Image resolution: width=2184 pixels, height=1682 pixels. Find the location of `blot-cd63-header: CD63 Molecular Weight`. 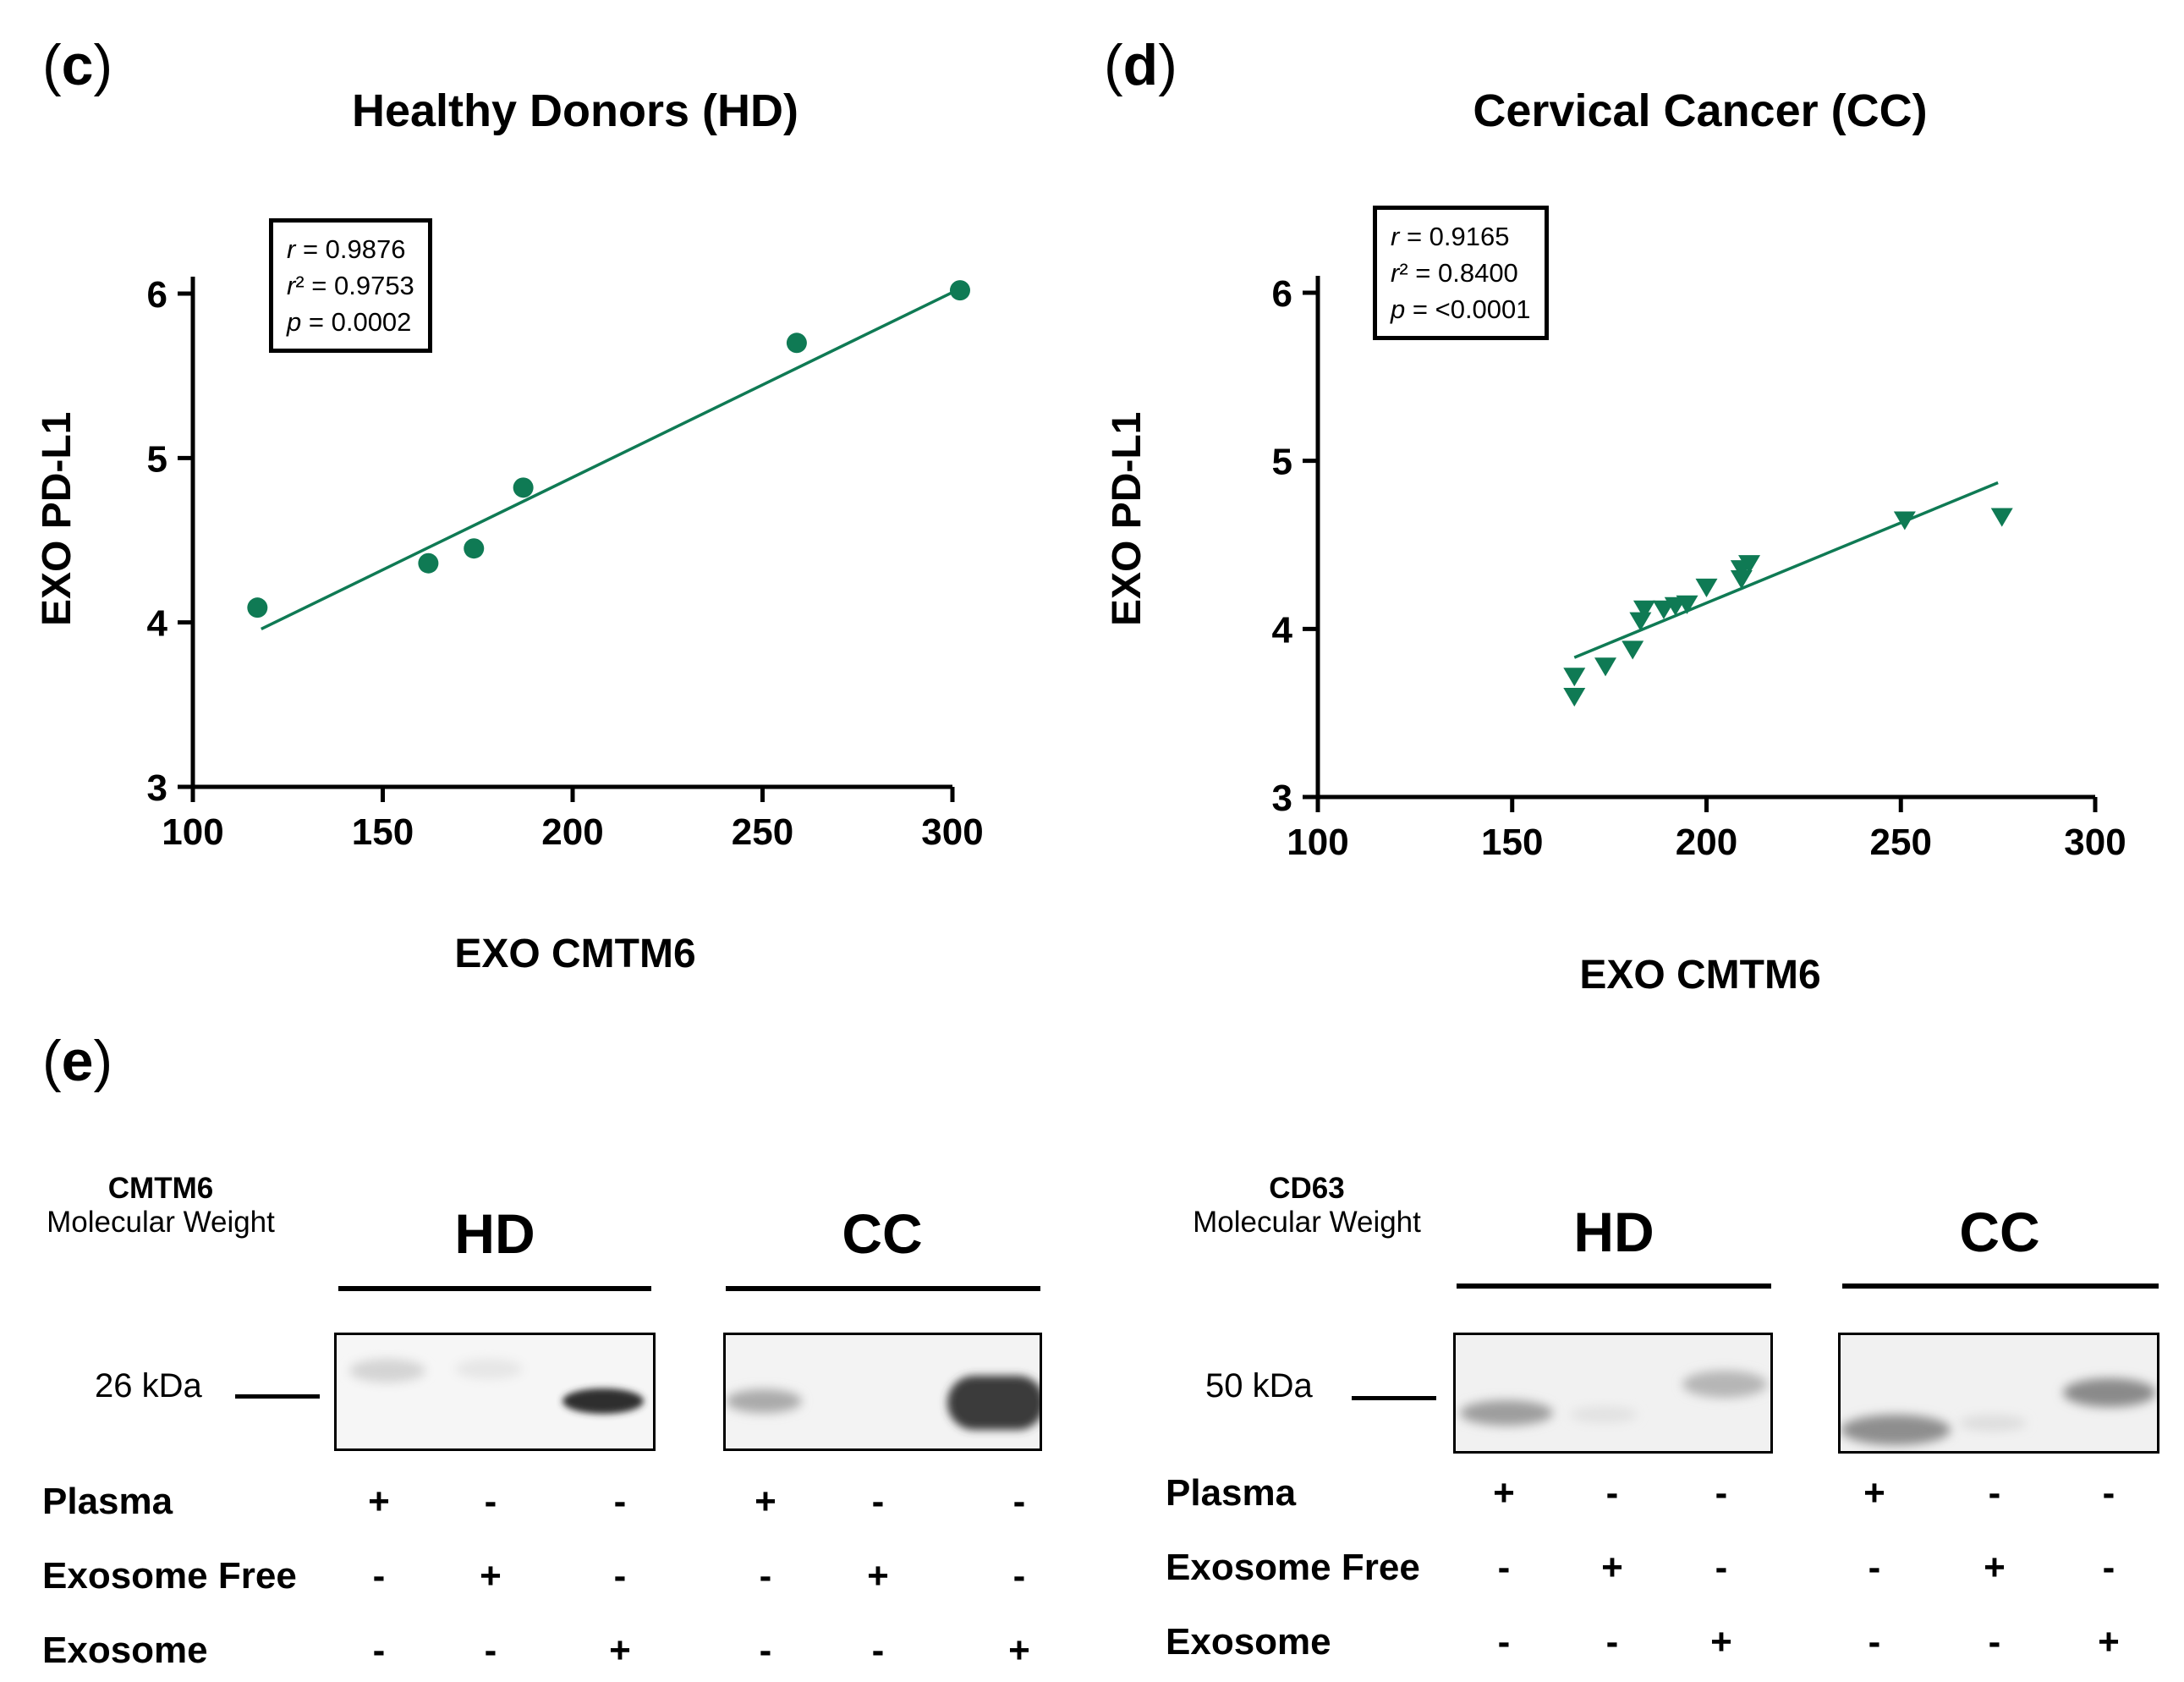

blot-cd63-header: CD63 Molecular Weight is located at coordinates (1307, 1206).